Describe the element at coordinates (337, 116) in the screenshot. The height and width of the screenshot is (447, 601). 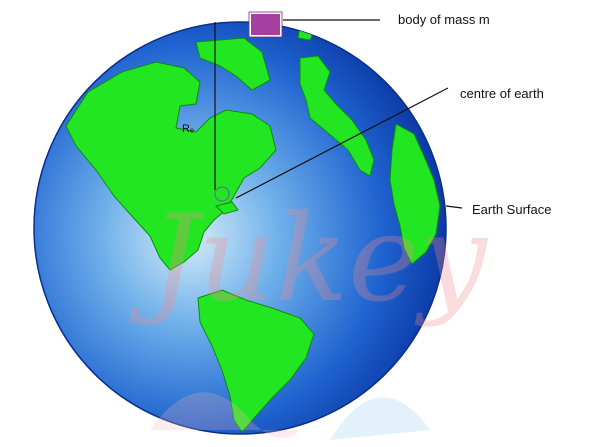
I see `europe-landmass` at that location.